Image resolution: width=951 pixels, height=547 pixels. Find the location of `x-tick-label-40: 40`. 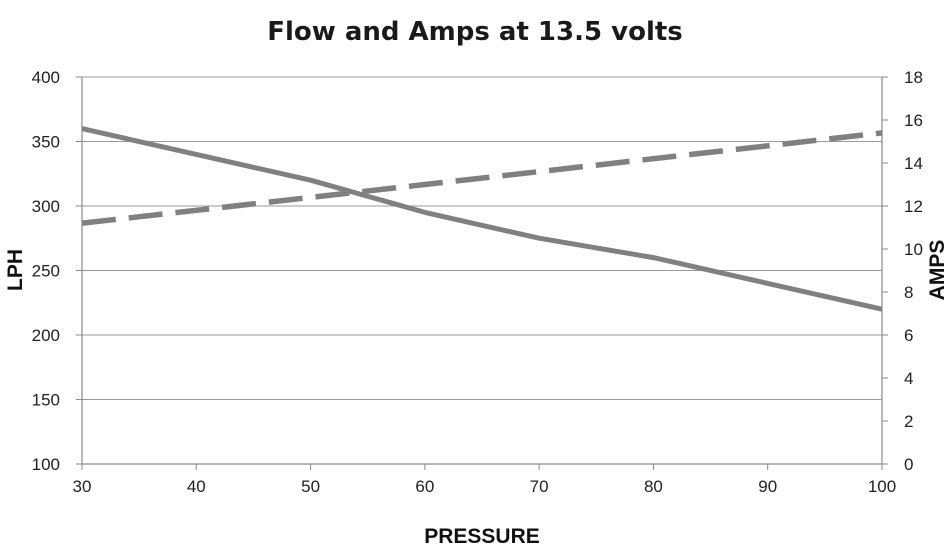

x-tick-label-40: 40 is located at coordinates (196, 486).